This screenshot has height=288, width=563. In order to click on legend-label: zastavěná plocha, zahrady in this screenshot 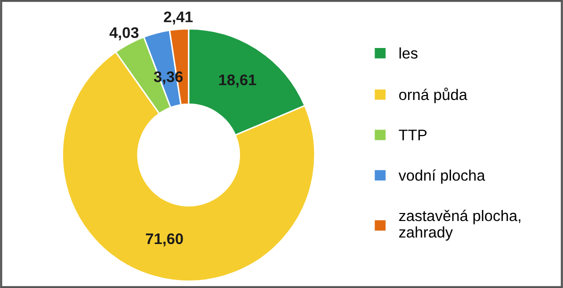, I will do `click(459, 225)`.